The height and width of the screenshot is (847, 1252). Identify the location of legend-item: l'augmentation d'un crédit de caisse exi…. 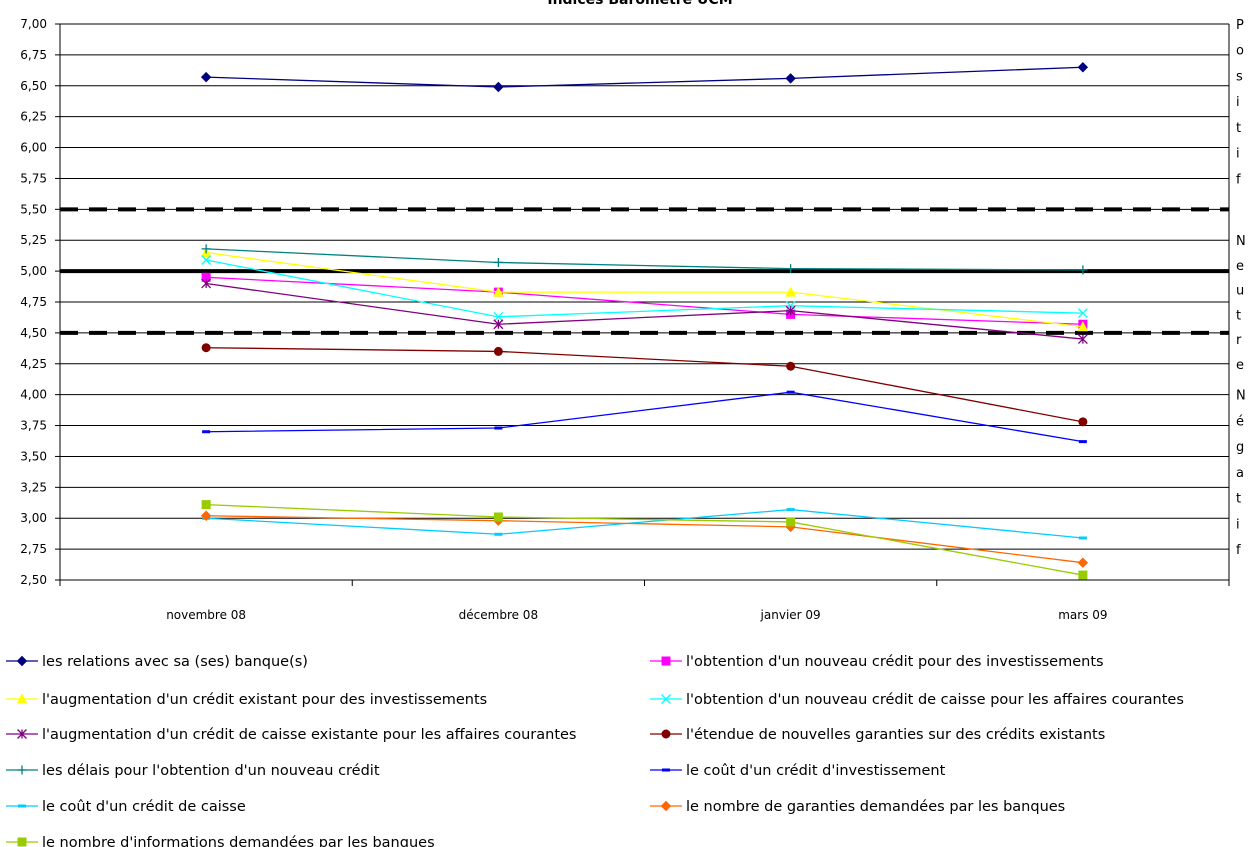
(291, 735).